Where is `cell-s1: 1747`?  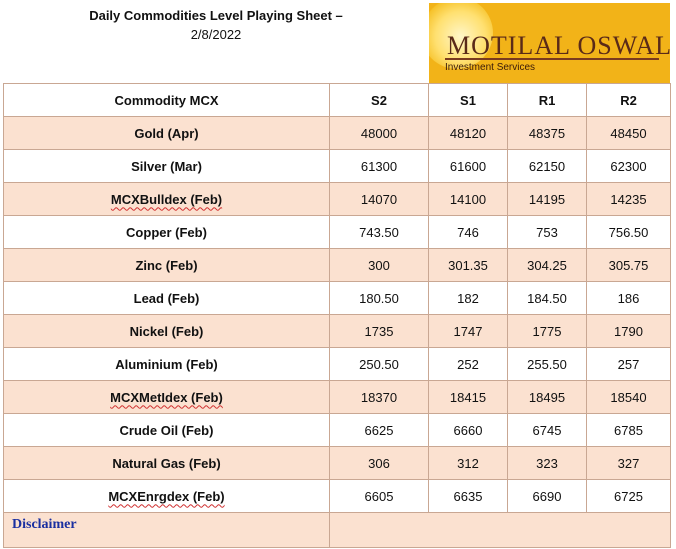 cell-s1: 1747 is located at coordinates (468, 331).